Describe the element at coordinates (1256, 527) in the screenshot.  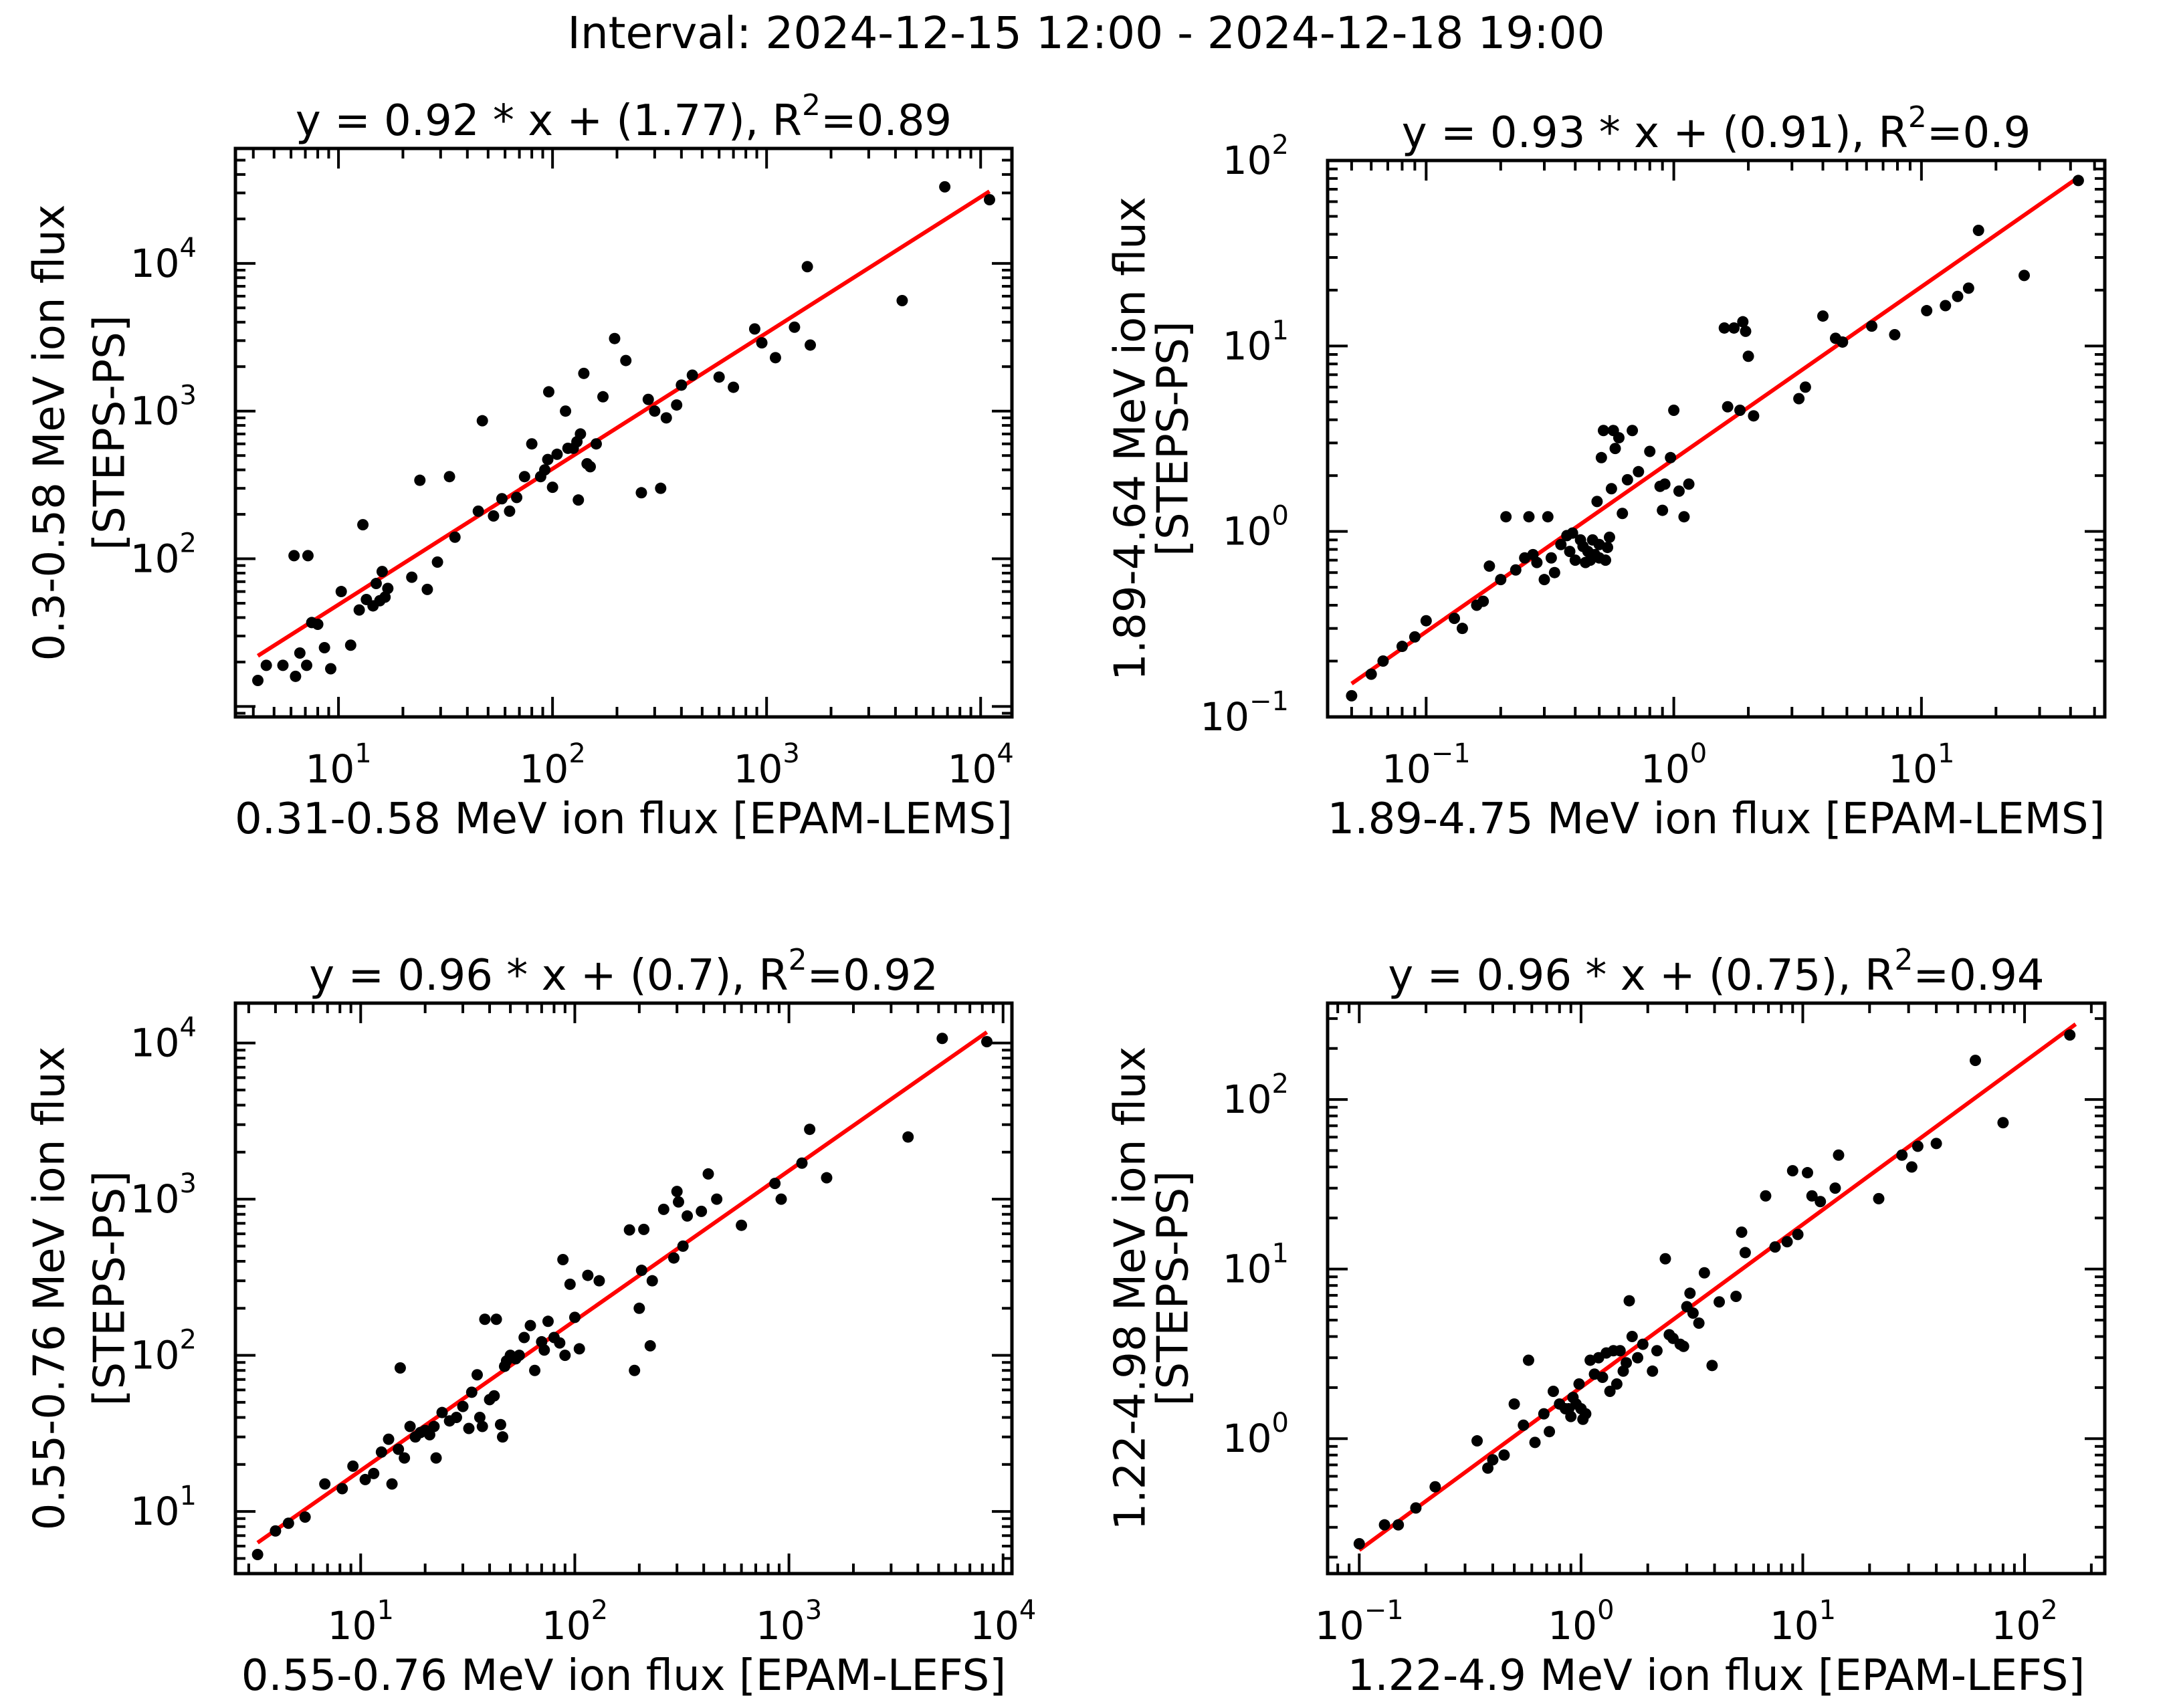
I see `y-tick-label: 10⁰` at that location.